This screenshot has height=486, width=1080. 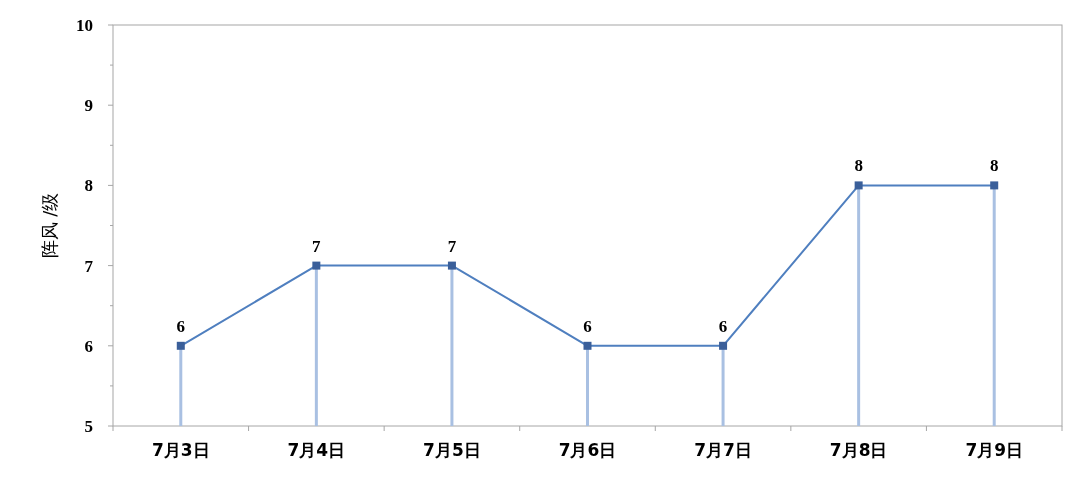 What do you see at coordinates (452, 450) in the screenshot?
I see `x-tick-label: 7月5日` at bounding box center [452, 450].